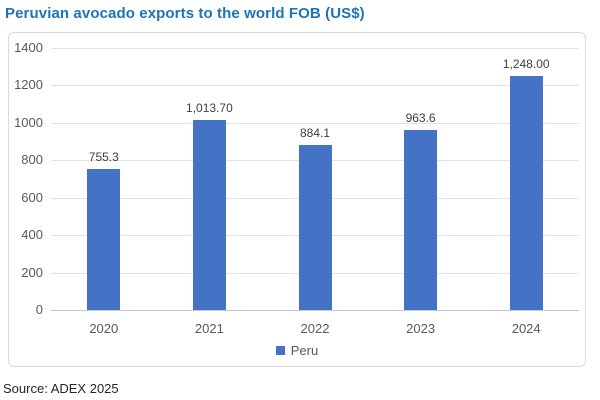 The image size is (600, 400). What do you see at coordinates (61, 388) in the screenshot?
I see `source-note: Source: ADEX 2025` at bounding box center [61, 388].